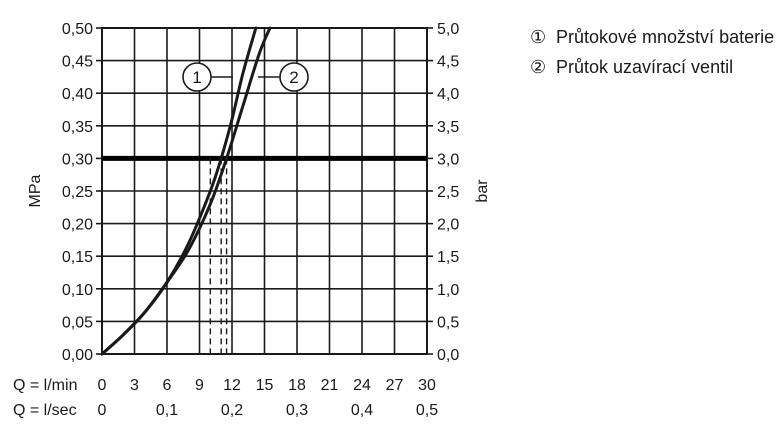 The image size is (780, 443). What do you see at coordinates (77, 159) in the screenshot?
I see `y-left-tick-label: 0,30` at bounding box center [77, 159].